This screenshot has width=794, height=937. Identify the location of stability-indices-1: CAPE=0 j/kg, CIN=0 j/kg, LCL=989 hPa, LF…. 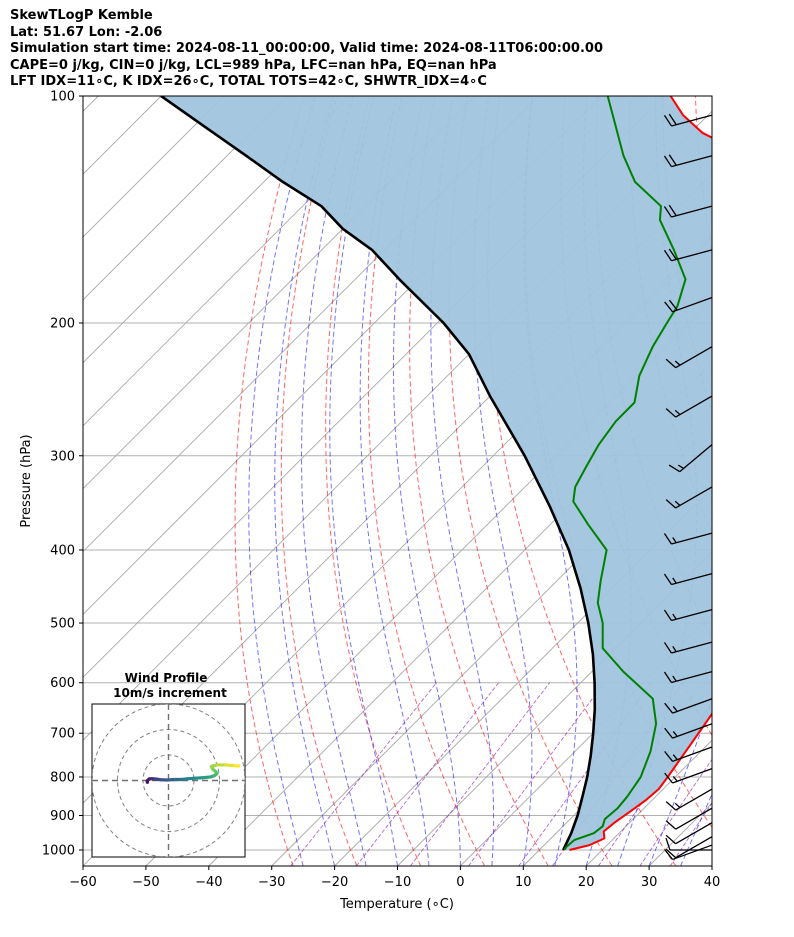
(253, 65).